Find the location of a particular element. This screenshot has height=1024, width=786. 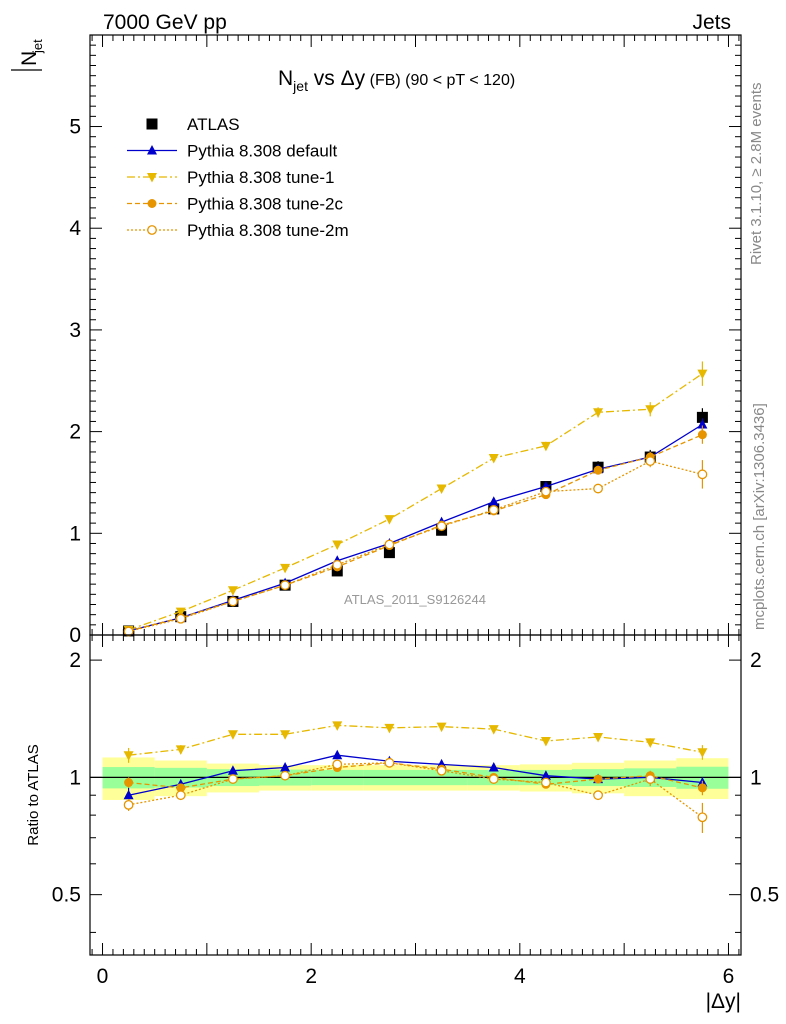

legend-item-pythia-8-308-default: Pythia 8.308 default is located at coordinates (232, 151).